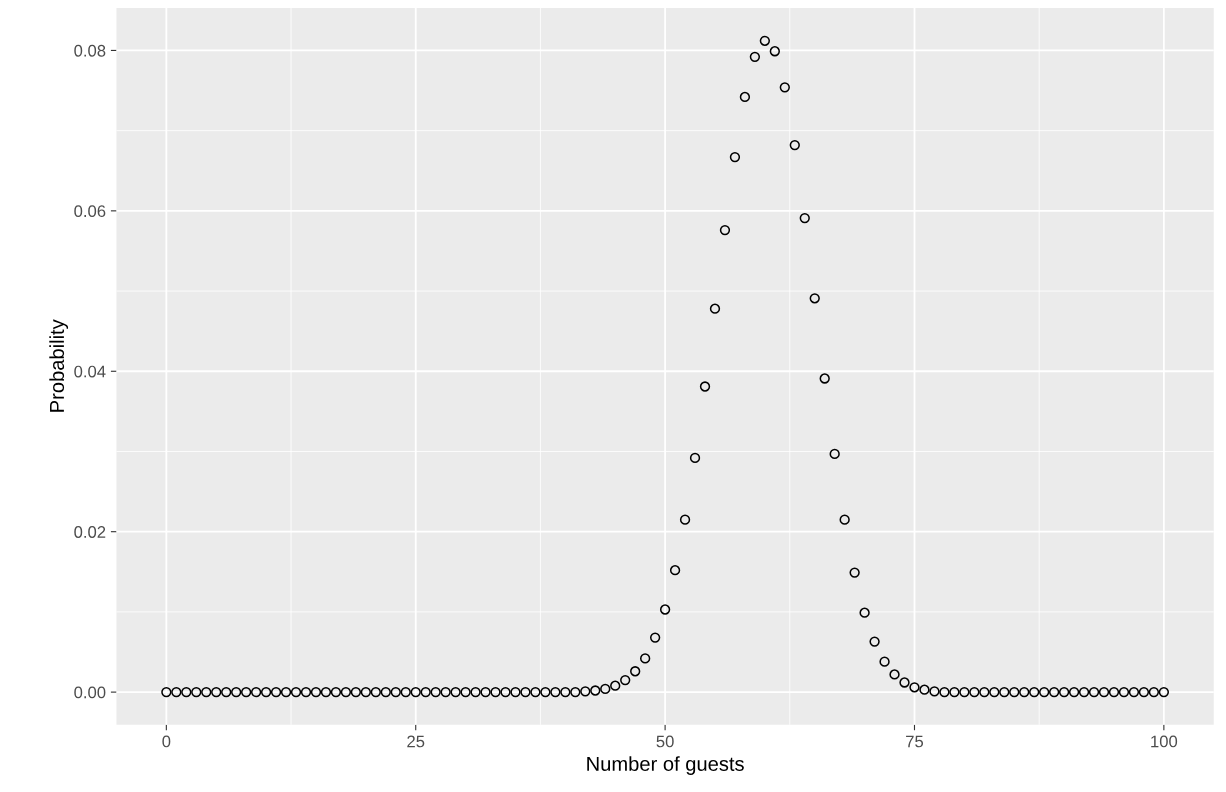  What do you see at coordinates (665, 741) in the screenshot?
I see `x-tick-label: 50` at bounding box center [665, 741].